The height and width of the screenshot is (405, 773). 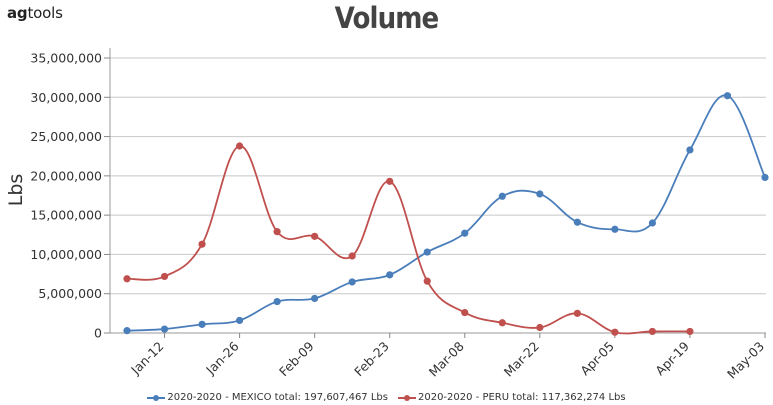 What do you see at coordinates (66, 97) in the screenshot?
I see `y-tick-label: 30,000,000` at bounding box center [66, 97].